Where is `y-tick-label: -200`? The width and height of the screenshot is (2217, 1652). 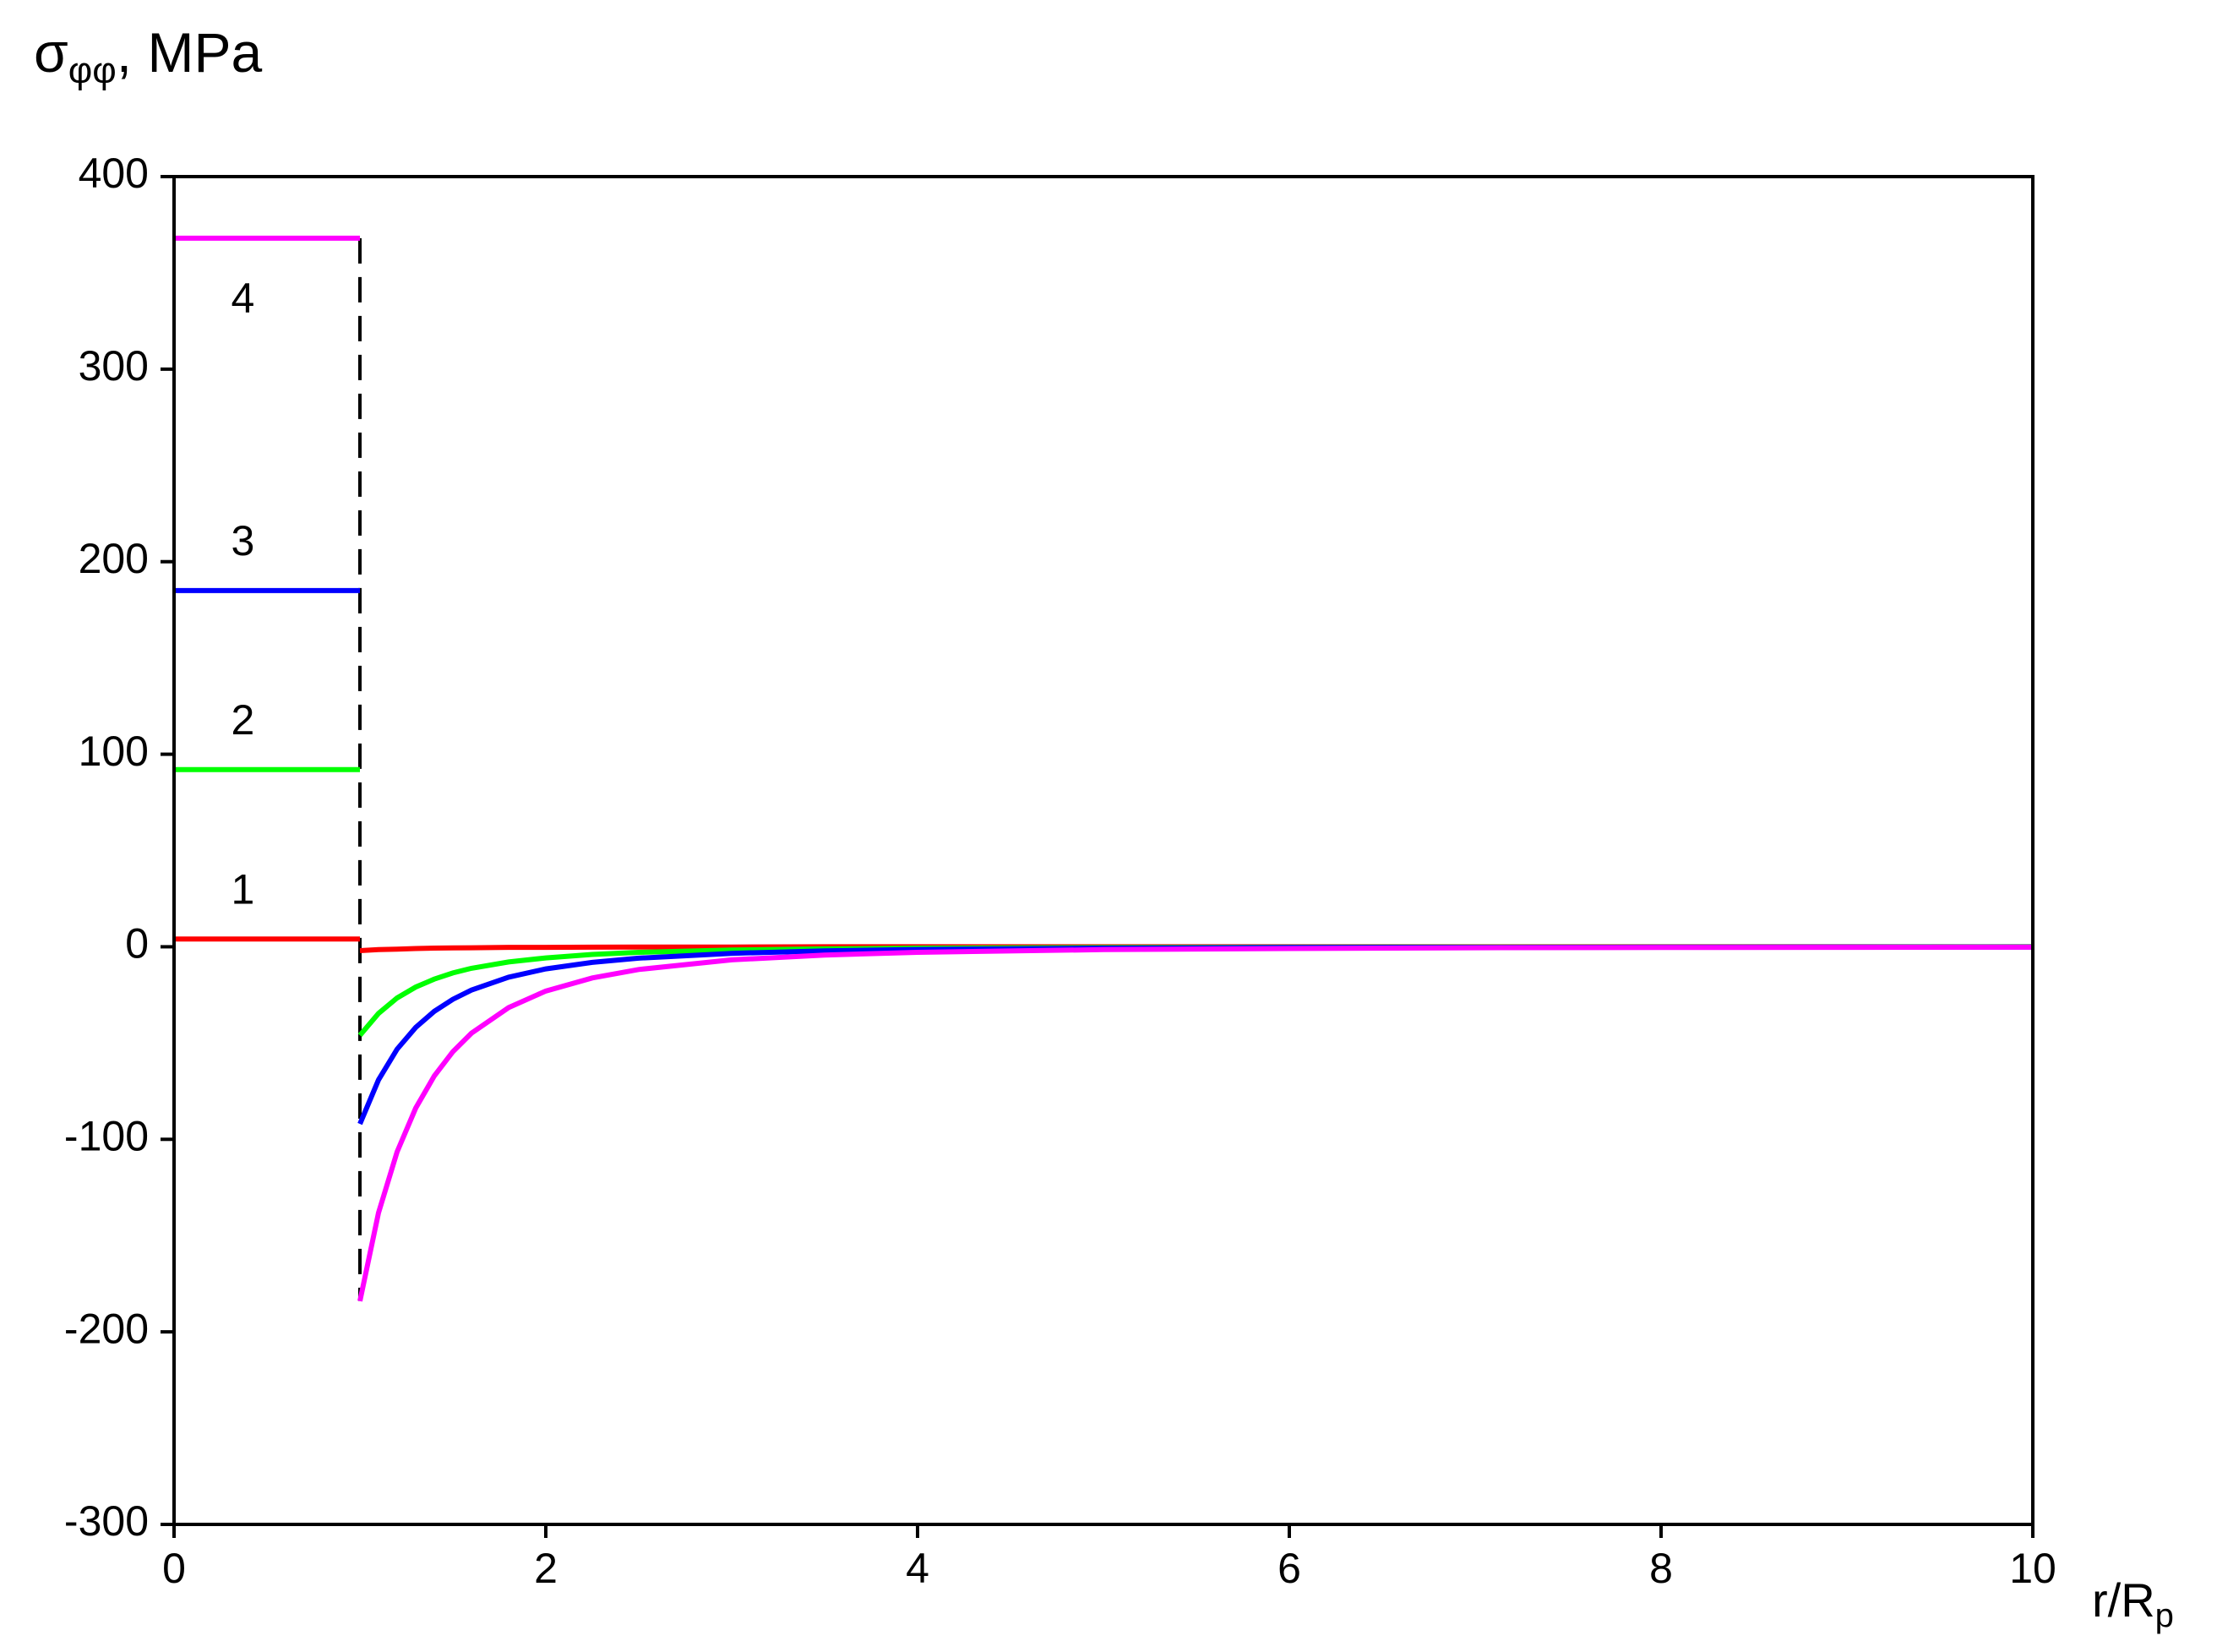
y-tick-label: -200 is located at coordinates (106, 1328).